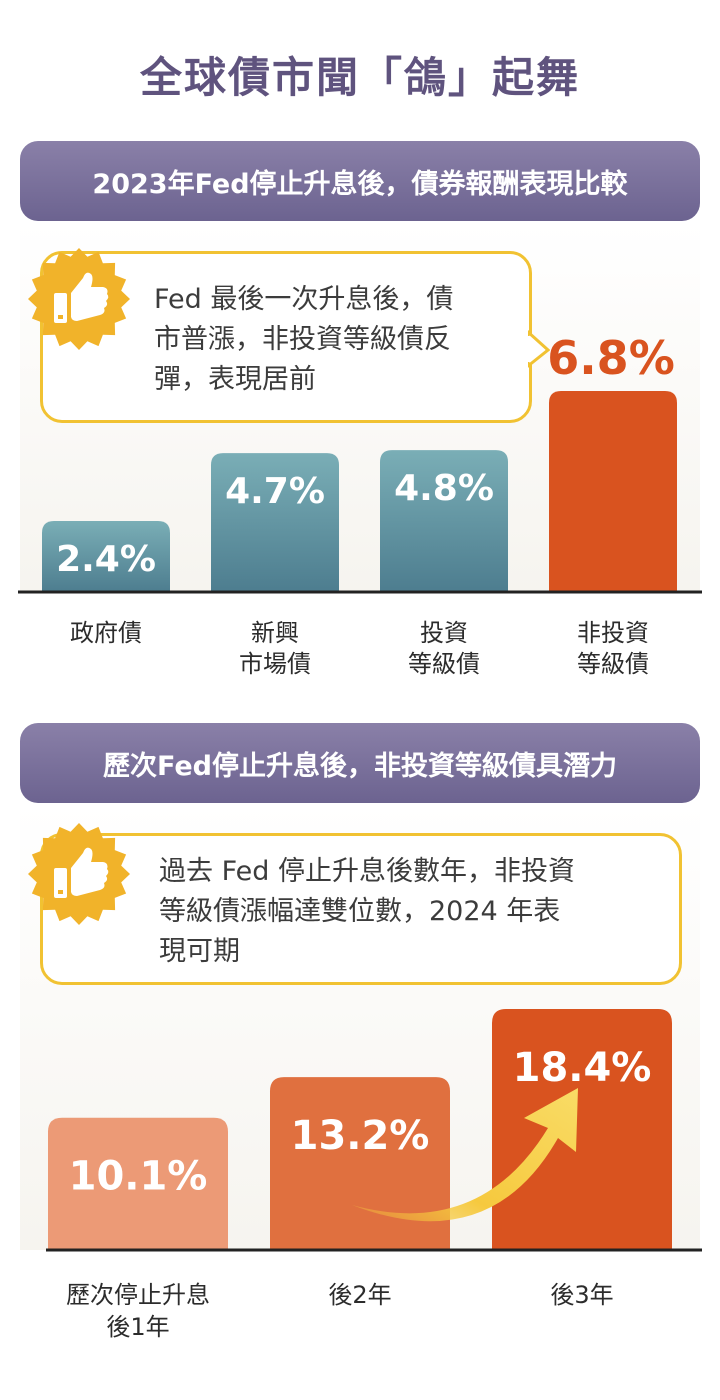  What do you see at coordinates (582, 1068) in the screenshot?
I see `bar-value-label: 18.4%` at bounding box center [582, 1068].